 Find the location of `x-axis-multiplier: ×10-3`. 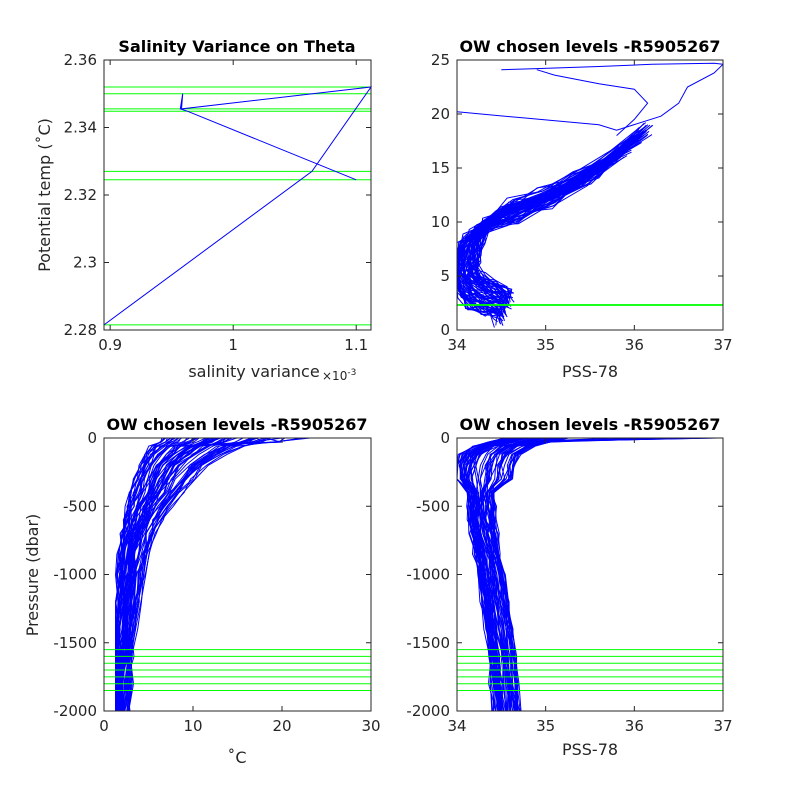

x-axis-multiplier: ×10-3 is located at coordinates (339, 375).